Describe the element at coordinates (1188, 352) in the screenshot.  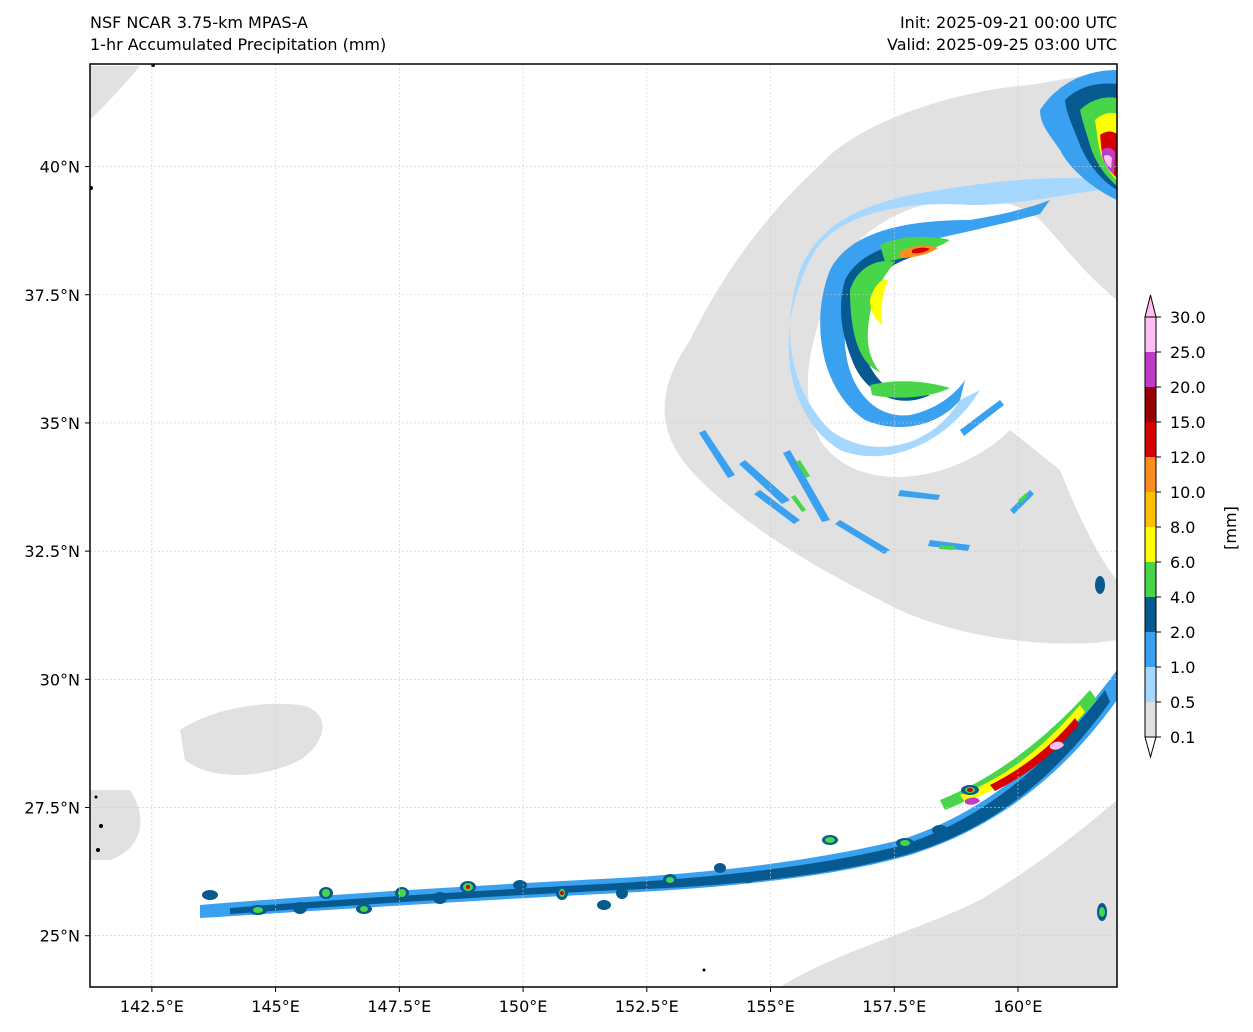
I see `colorbar-tick-label: 25.0` at that location.